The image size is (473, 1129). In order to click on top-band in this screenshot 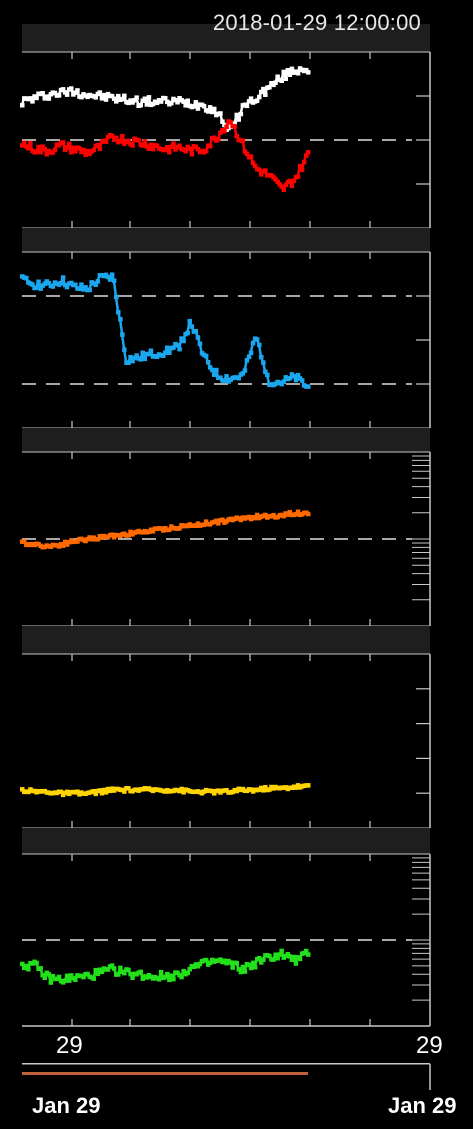, I will do `click(236, 12)`.